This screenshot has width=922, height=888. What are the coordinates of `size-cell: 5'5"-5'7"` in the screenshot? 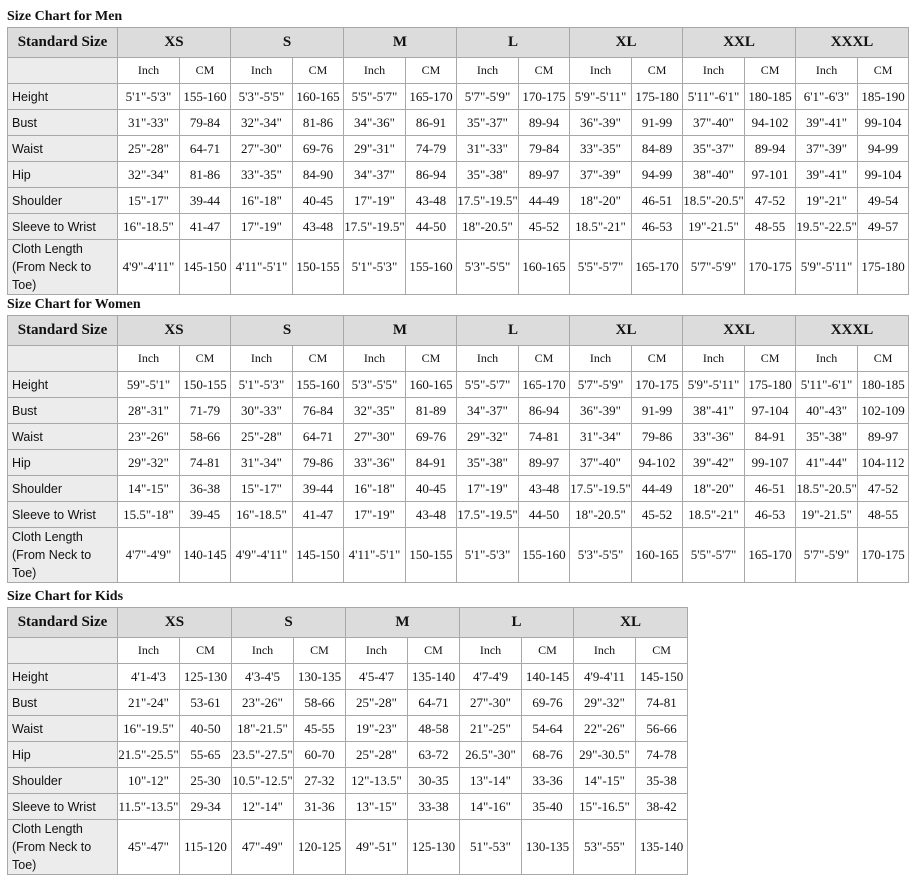 It's located at (601, 267).